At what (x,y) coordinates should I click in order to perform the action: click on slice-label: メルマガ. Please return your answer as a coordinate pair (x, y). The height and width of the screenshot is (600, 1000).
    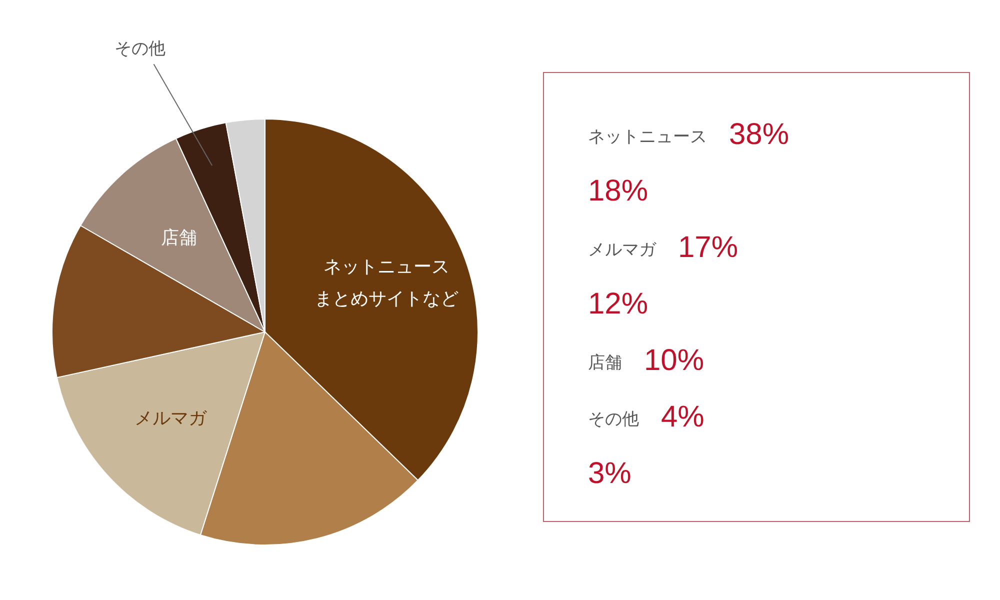
    Looking at the image, I should click on (171, 418).